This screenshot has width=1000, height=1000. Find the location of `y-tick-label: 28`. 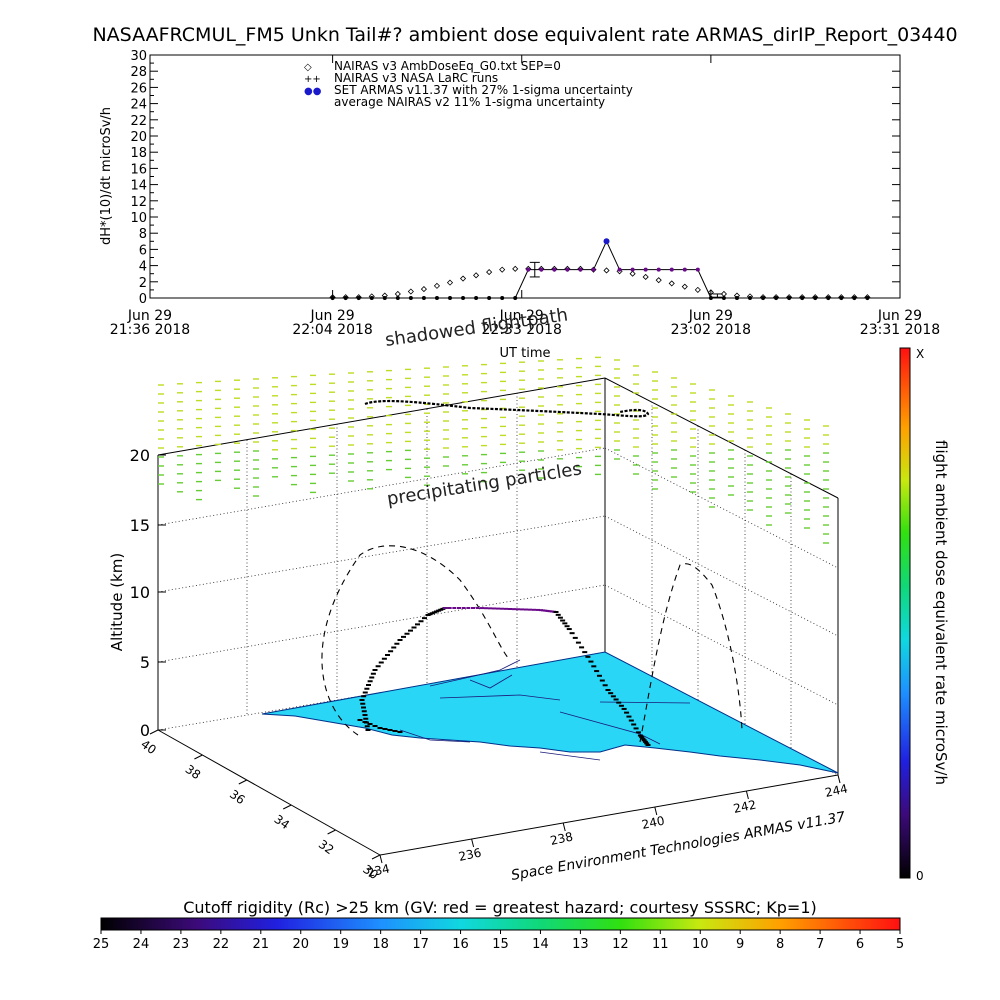

y-tick-label: 28 is located at coordinates (138, 72).